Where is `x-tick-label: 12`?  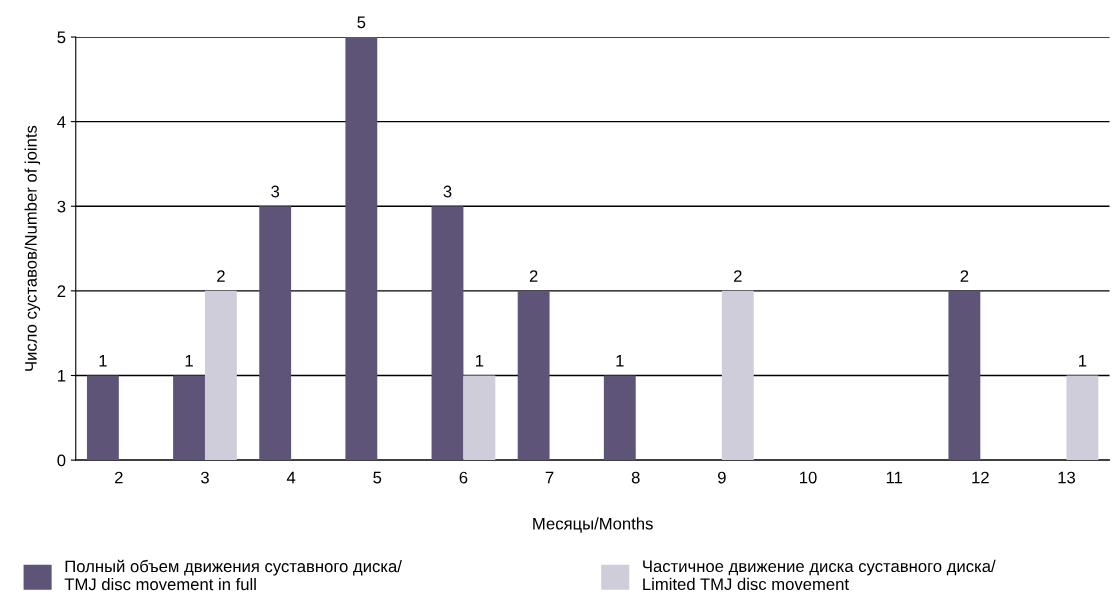 x-tick-label: 12 is located at coordinates (980, 477).